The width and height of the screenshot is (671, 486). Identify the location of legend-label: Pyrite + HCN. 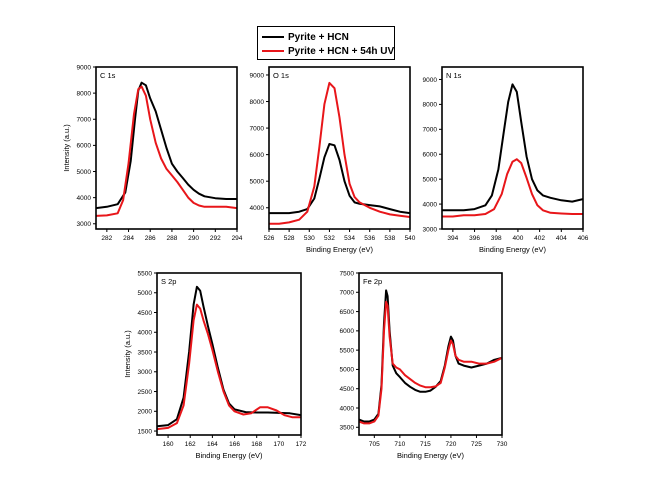
(318, 37).